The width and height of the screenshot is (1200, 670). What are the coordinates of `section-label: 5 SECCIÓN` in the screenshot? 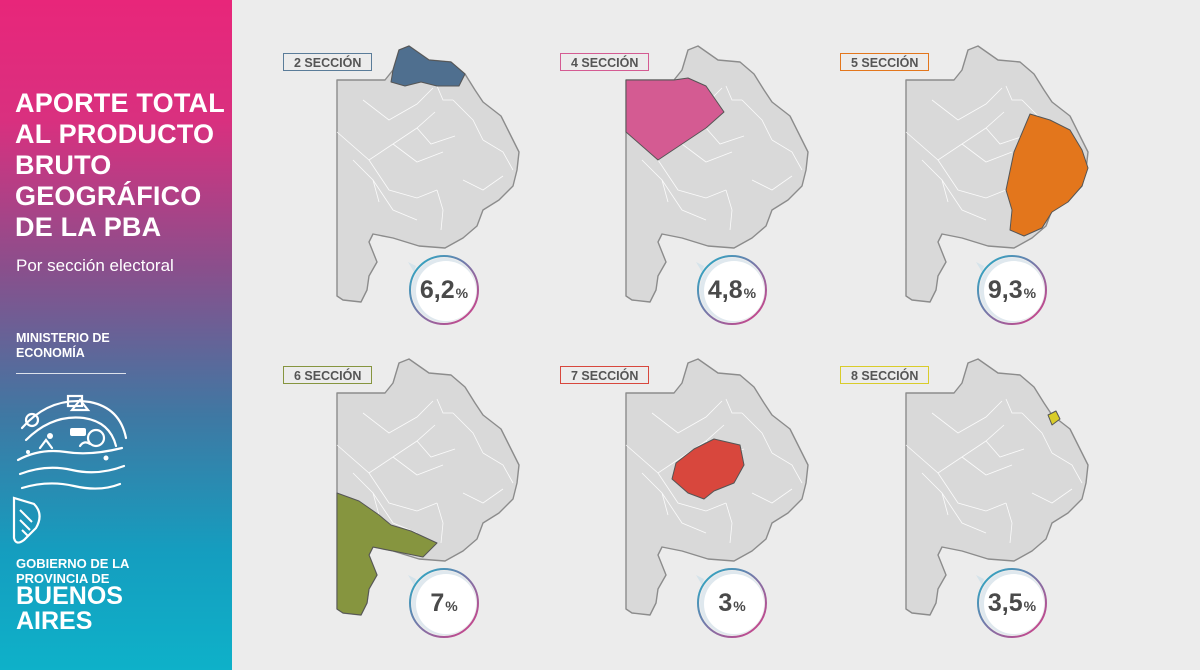 It's located at (885, 63).